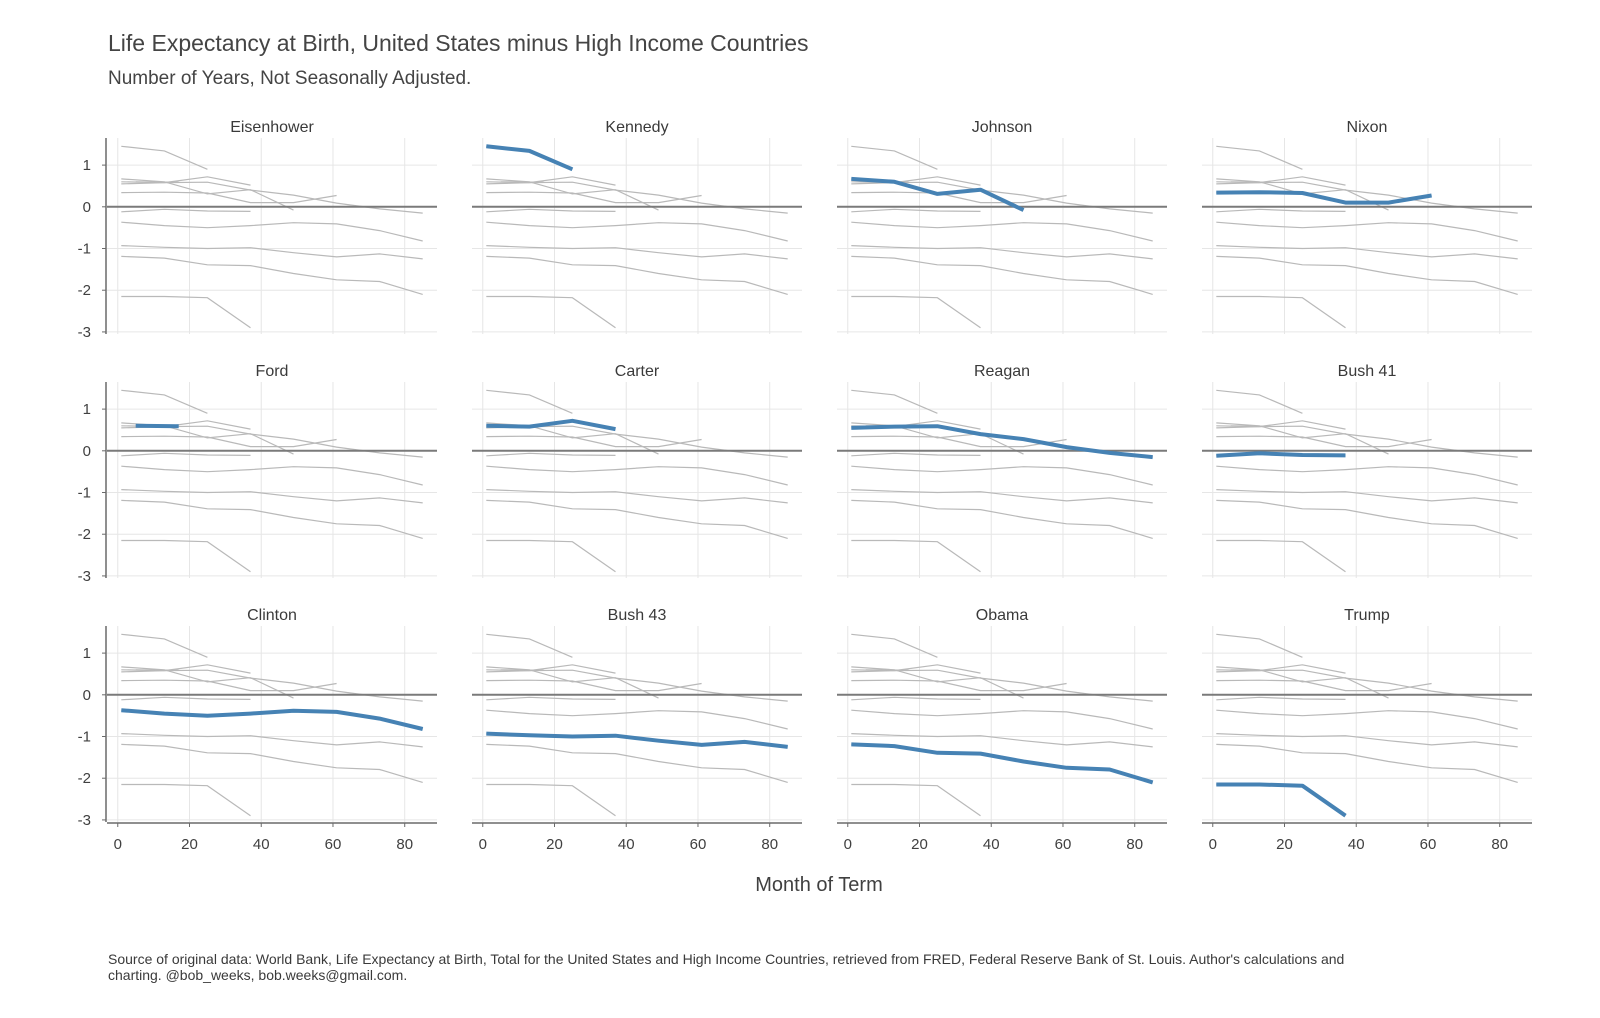 This screenshot has height=1018, width=1600. I want to click on facet-panel-bush-41: Bush 41, so click(1367, 470).